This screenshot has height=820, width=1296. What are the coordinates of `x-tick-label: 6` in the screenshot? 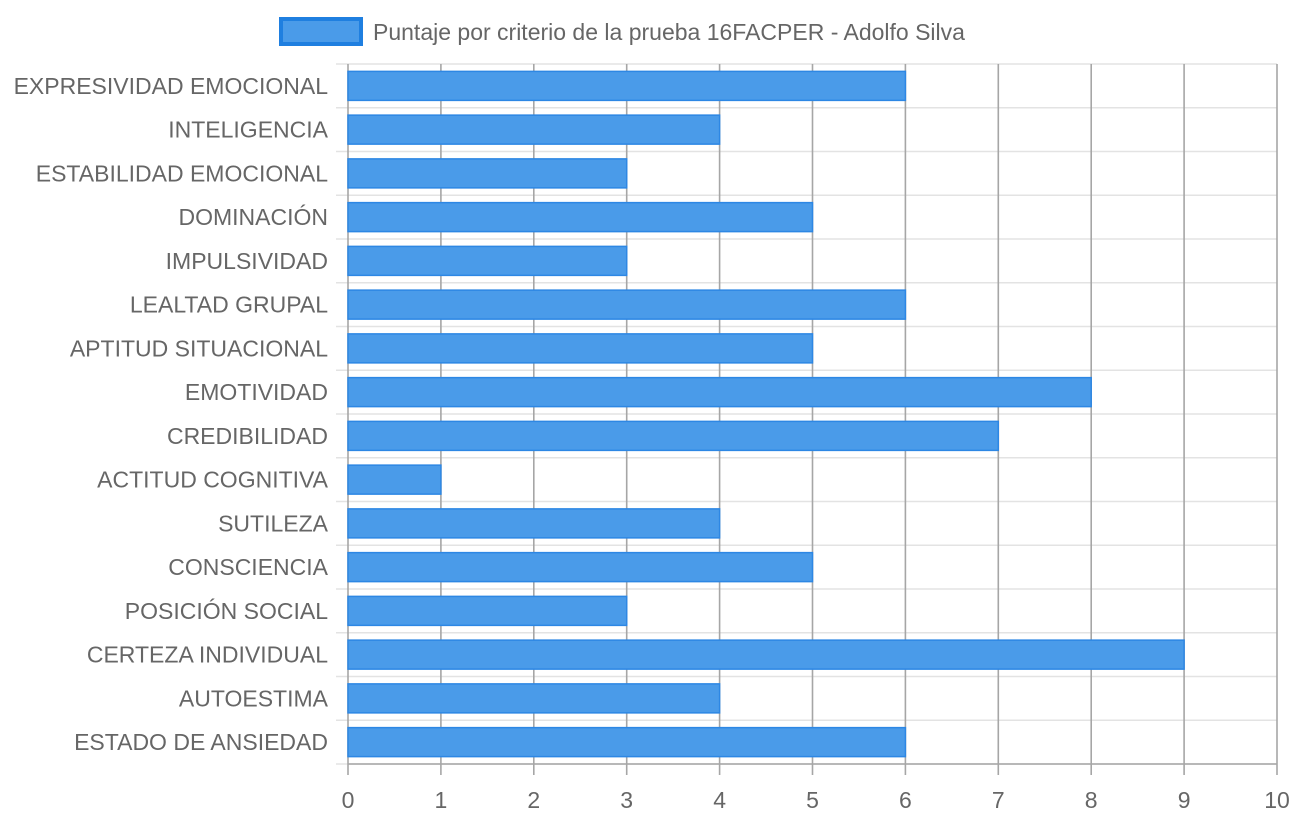 It's located at (905, 800).